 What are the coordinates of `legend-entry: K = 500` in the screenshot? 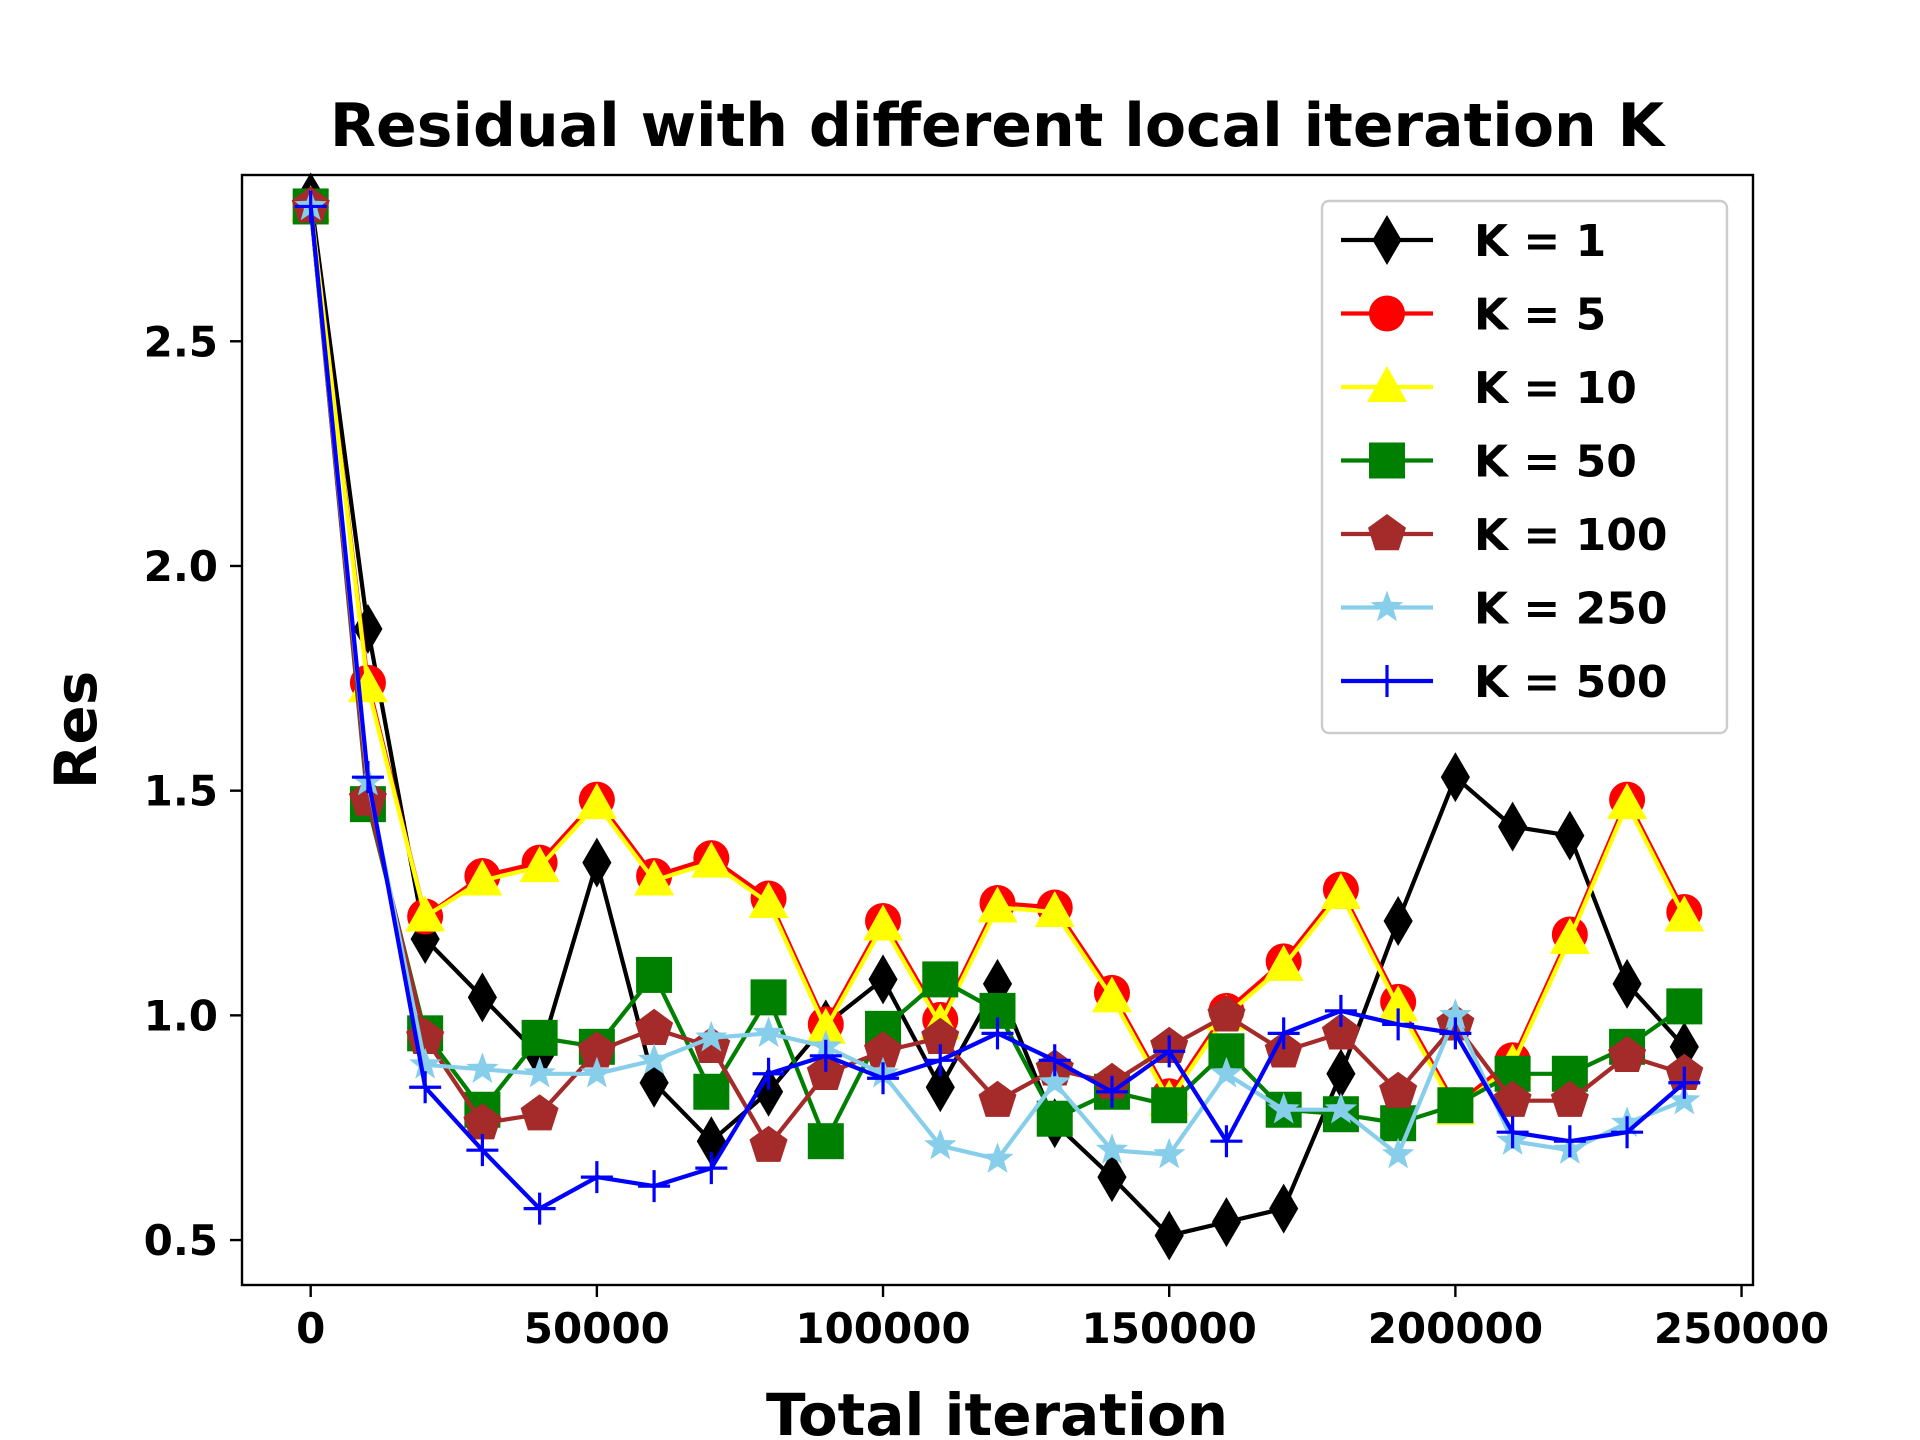 It's located at (1504, 682).